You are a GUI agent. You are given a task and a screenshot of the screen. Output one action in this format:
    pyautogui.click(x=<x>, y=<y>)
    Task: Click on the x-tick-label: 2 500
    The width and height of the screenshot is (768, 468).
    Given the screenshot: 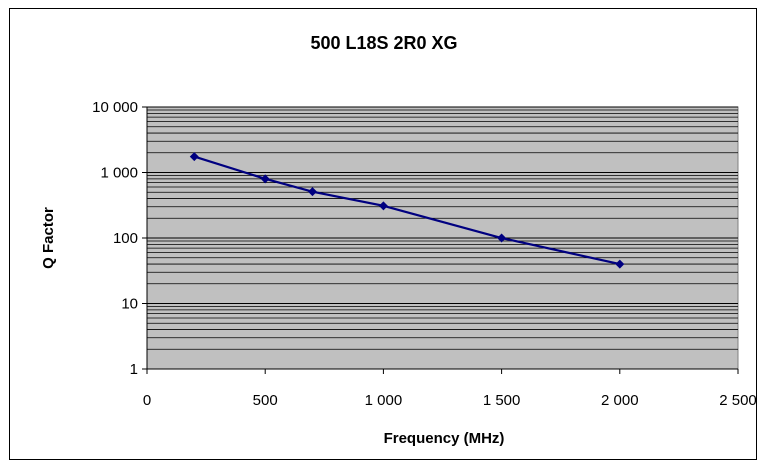 What is the action you would take?
    pyautogui.click(x=738, y=400)
    